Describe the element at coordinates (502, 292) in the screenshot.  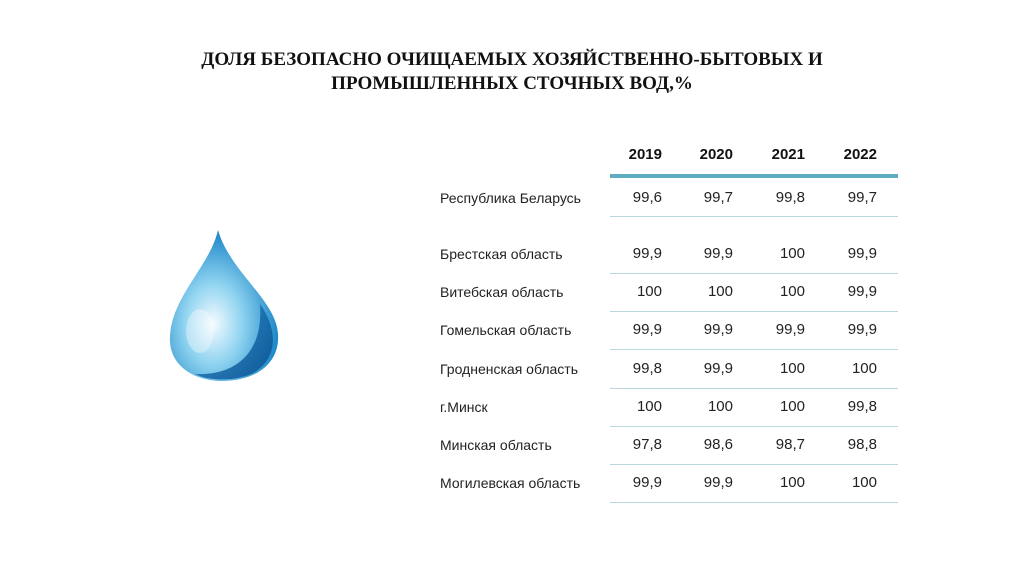
I see `row-label: Витебская область` at that location.